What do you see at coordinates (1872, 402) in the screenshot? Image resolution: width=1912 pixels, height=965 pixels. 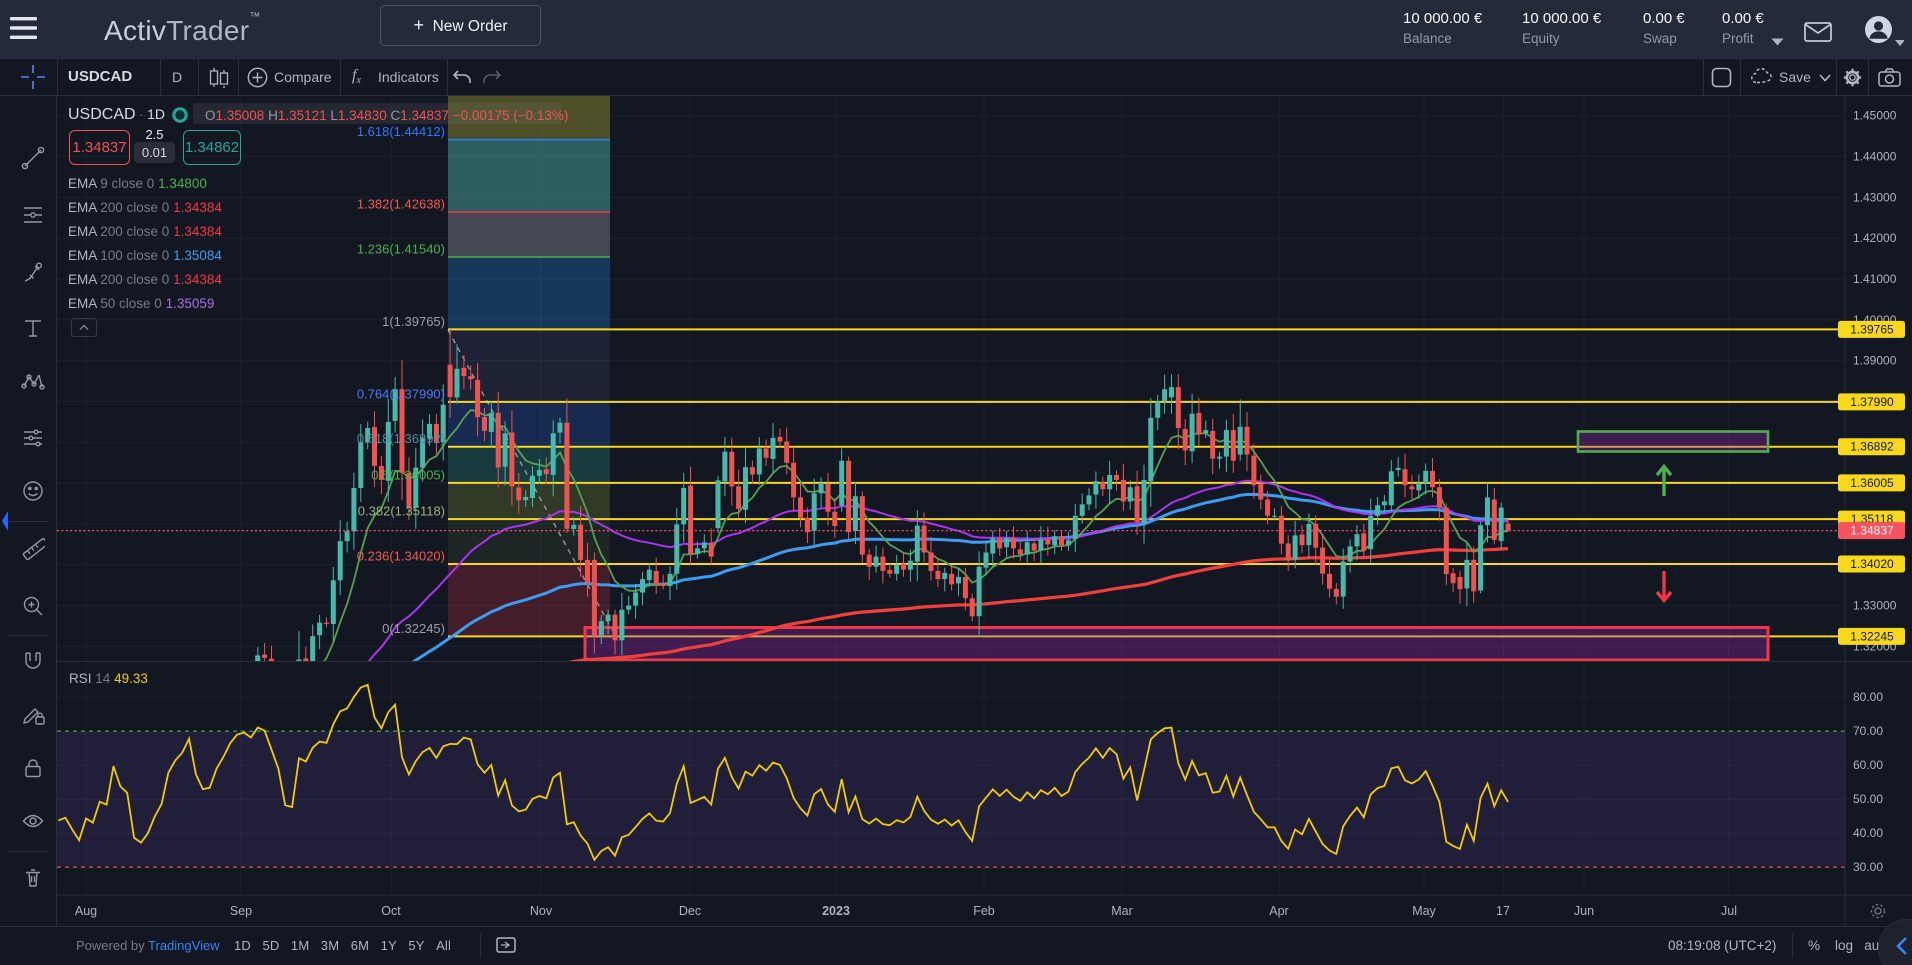 I see `svg-text: 1.37990` at bounding box center [1872, 402].